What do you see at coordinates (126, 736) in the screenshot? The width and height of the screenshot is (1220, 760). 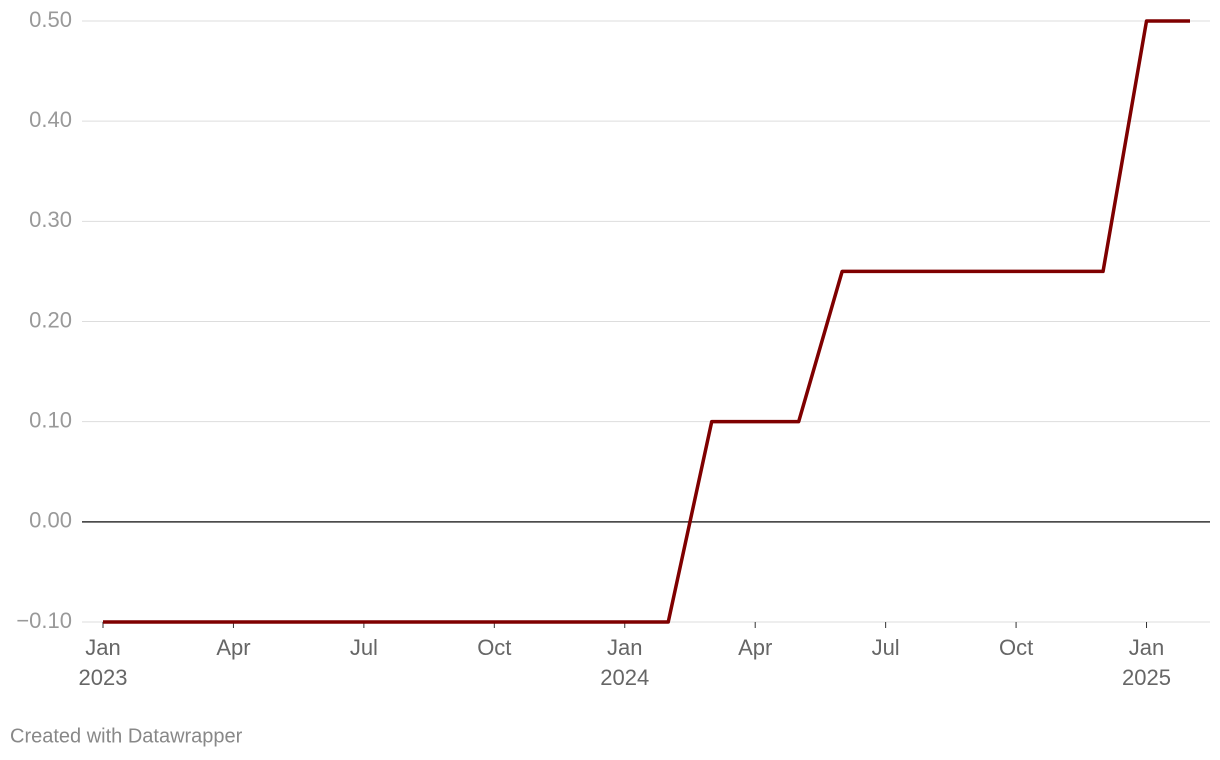 I see `footer: Created with Datawrapper` at bounding box center [126, 736].